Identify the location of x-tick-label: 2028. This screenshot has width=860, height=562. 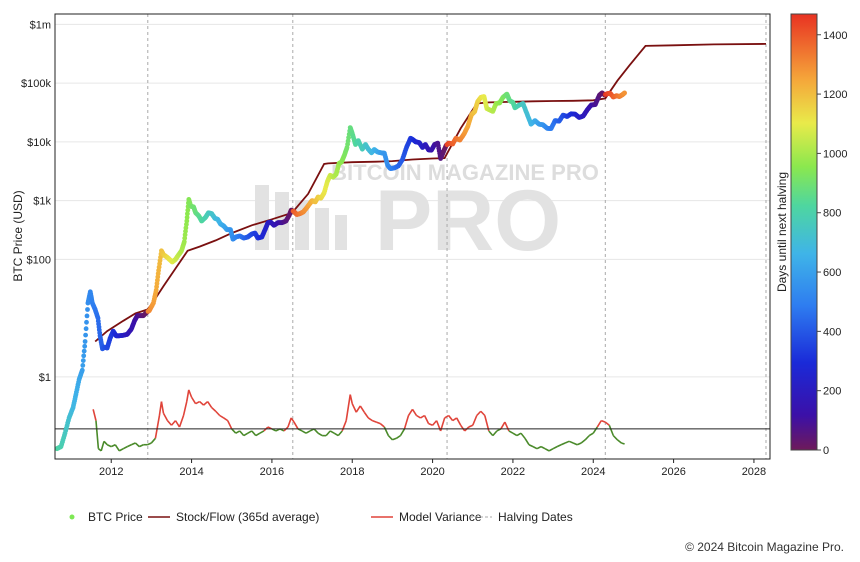
(754, 472).